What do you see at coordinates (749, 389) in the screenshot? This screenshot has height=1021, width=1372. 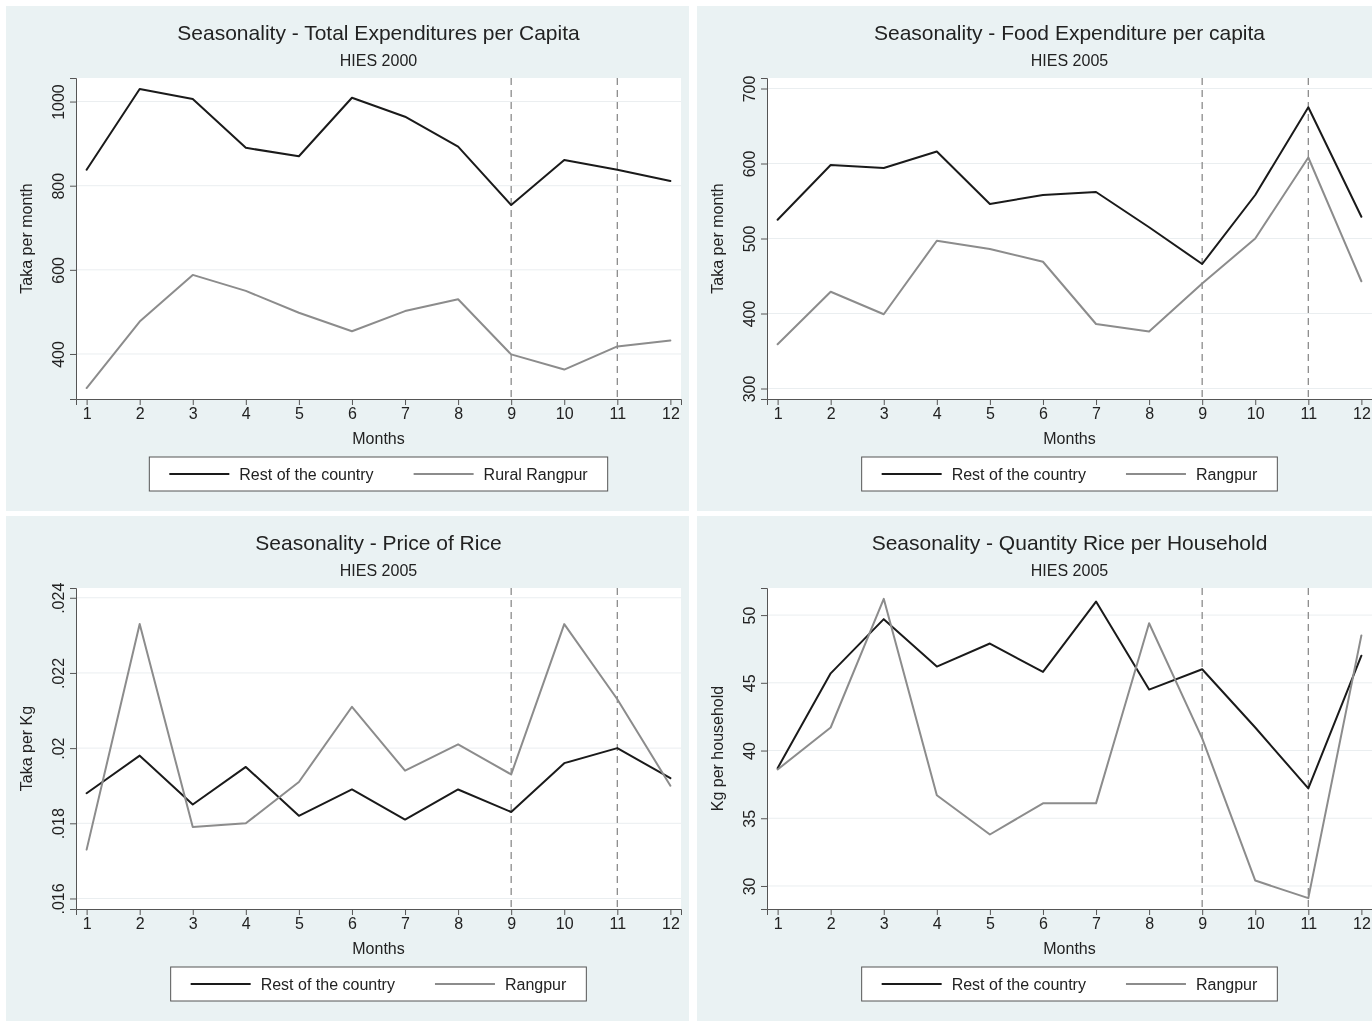 I see `y-tick-label: 300` at bounding box center [749, 389].